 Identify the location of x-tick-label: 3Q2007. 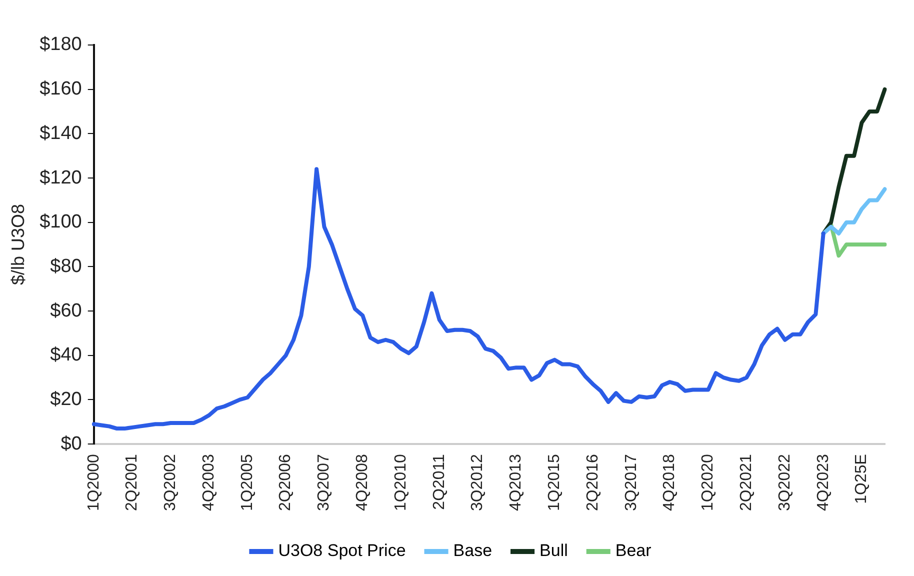
(324, 482).